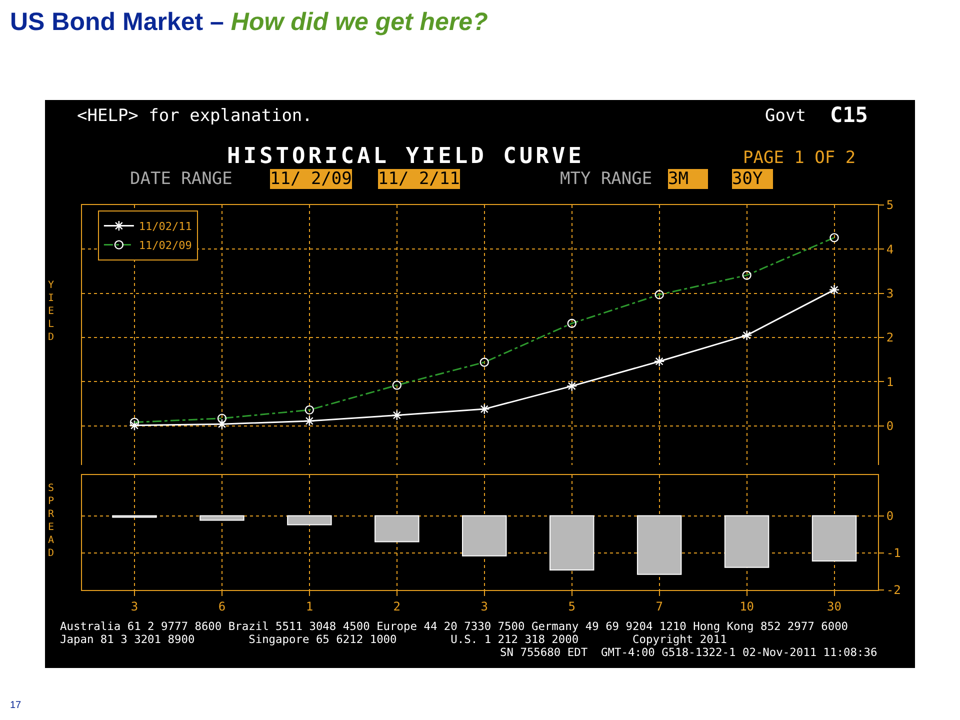 This screenshot has height=720, width=960. What do you see at coordinates (747, 606) in the screenshot?
I see `x-tick-label: 10` at bounding box center [747, 606].